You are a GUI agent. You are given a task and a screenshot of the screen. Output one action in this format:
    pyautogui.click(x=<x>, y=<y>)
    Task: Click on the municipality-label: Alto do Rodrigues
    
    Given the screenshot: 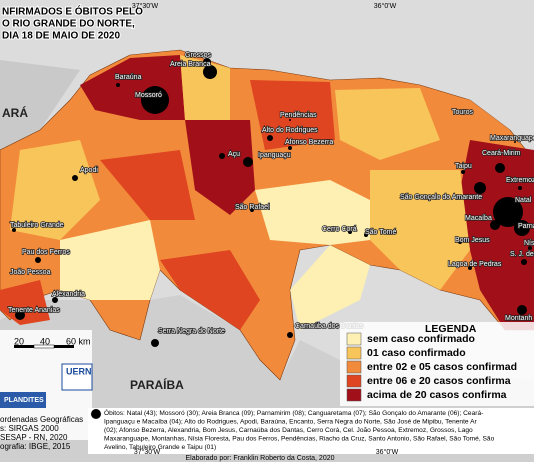 What is the action you would take?
    pyautogui.click(x=290, y=130)
    